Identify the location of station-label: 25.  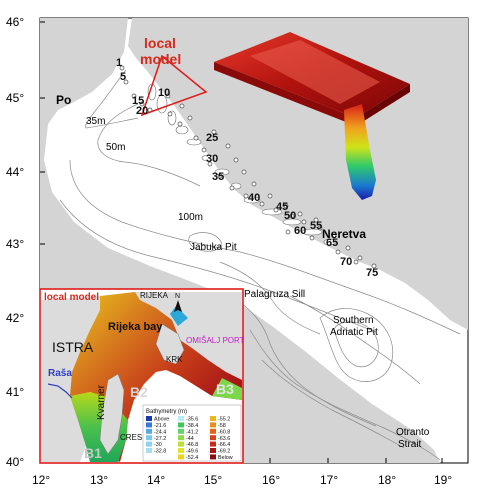
(212, 138).